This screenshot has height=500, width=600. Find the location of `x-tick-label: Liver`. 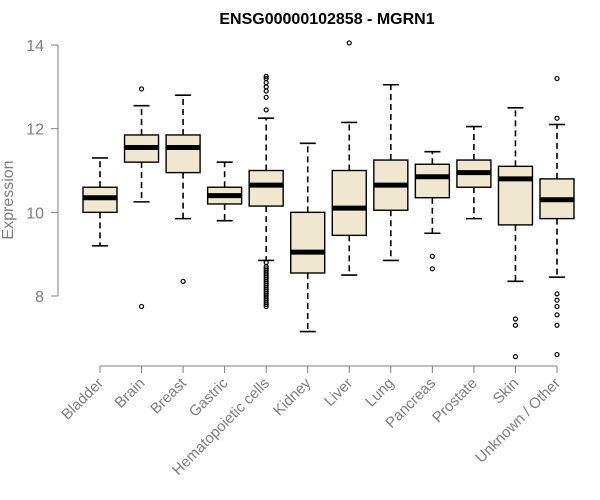

x-tick-label: Liver is located at coordinates (338, 392).